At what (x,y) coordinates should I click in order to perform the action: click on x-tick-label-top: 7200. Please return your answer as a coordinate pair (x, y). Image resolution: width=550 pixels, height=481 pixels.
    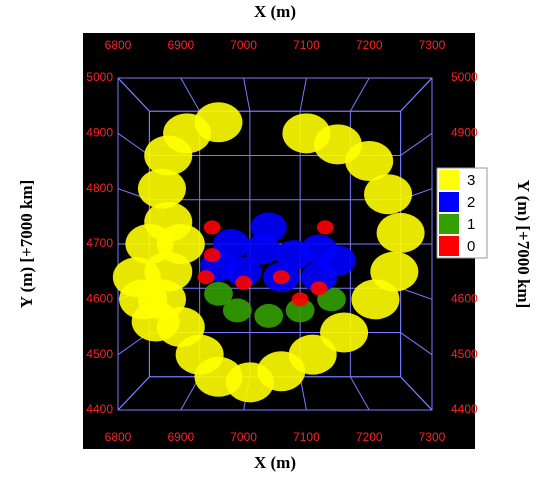
    Looking at the image, I should click on (369, 45).